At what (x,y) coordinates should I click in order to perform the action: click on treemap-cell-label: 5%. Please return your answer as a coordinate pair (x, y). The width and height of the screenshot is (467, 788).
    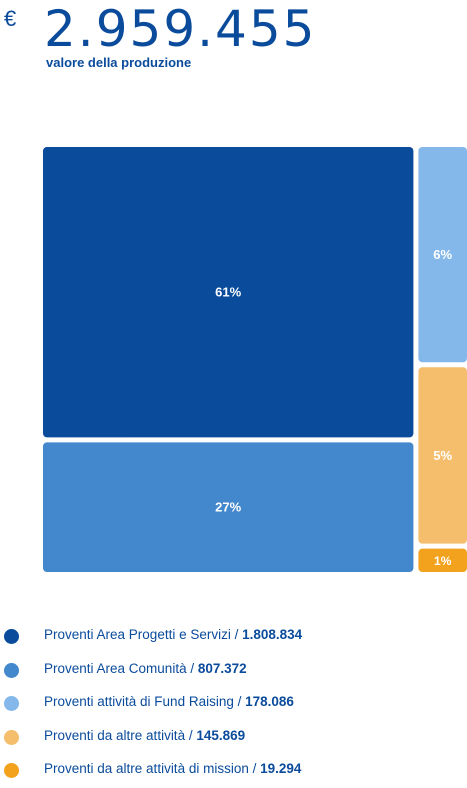
    Looking at the image, I should click on (442, 455).